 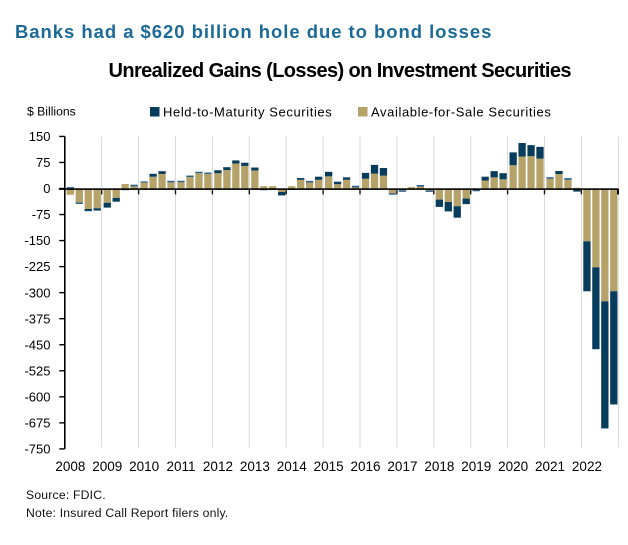 I want to click on svg-text: -525, so click(x=37, y=370).